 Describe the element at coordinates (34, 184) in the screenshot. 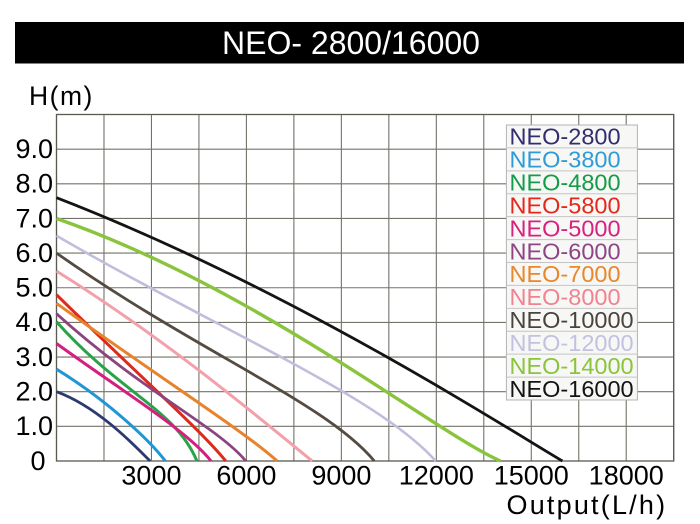

I see `svg-text: 8.0` at that location.